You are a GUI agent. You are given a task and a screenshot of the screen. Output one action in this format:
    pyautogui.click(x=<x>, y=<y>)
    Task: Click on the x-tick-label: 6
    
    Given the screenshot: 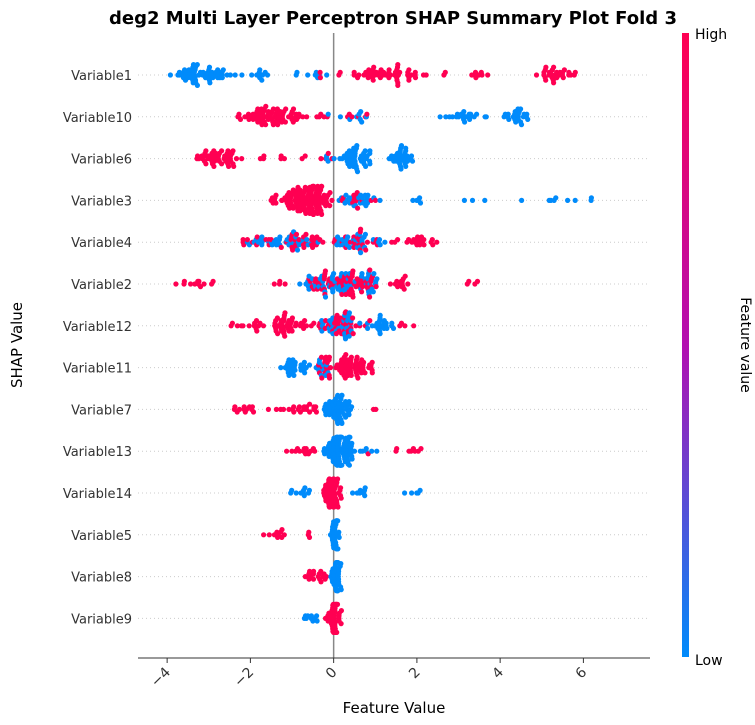 What is the action you would take?
    pyautogui.click(x=582, y=673)
    